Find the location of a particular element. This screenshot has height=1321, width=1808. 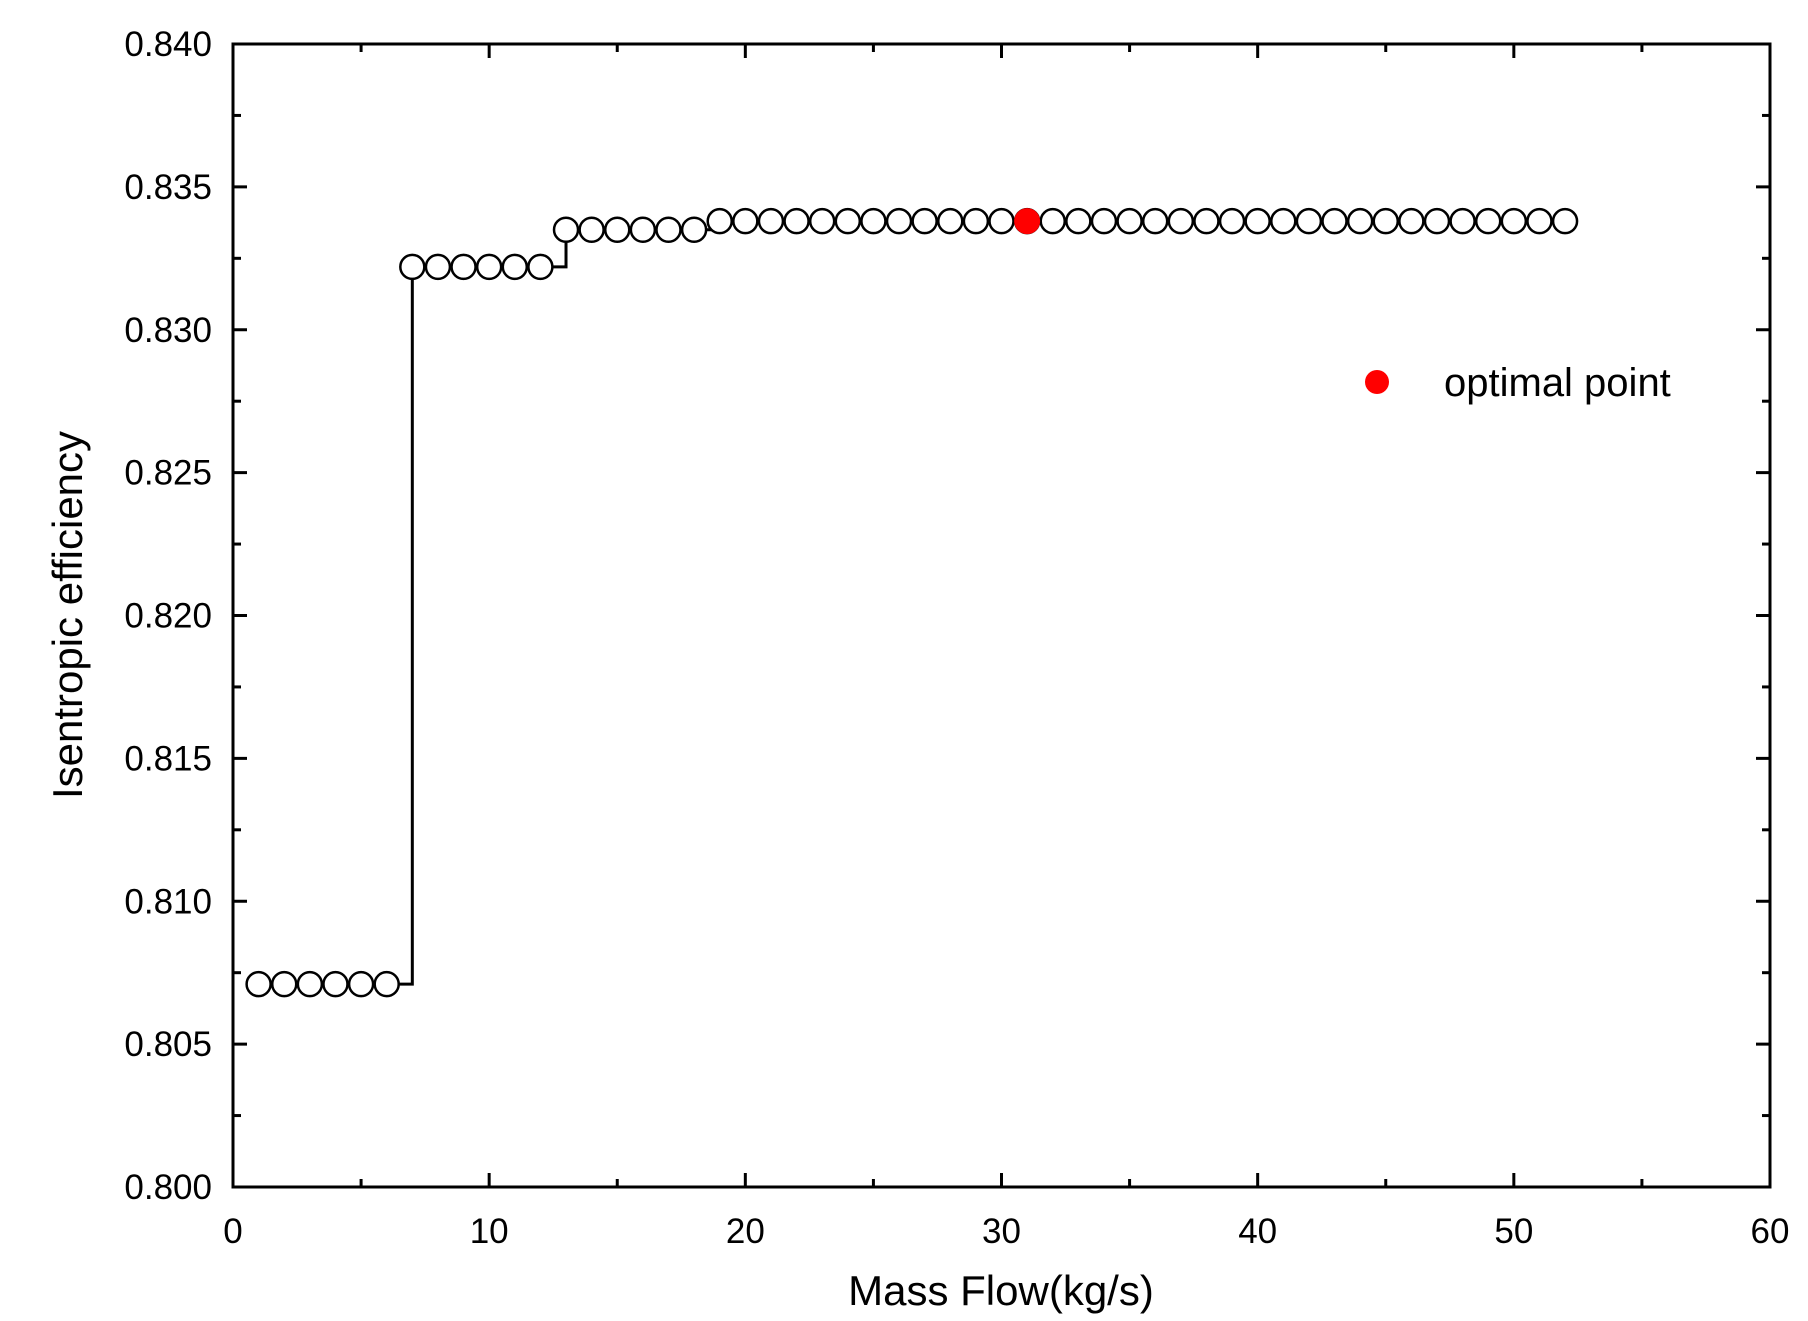

x-tick-label: 30 is located at coordinates (1001, 1231).